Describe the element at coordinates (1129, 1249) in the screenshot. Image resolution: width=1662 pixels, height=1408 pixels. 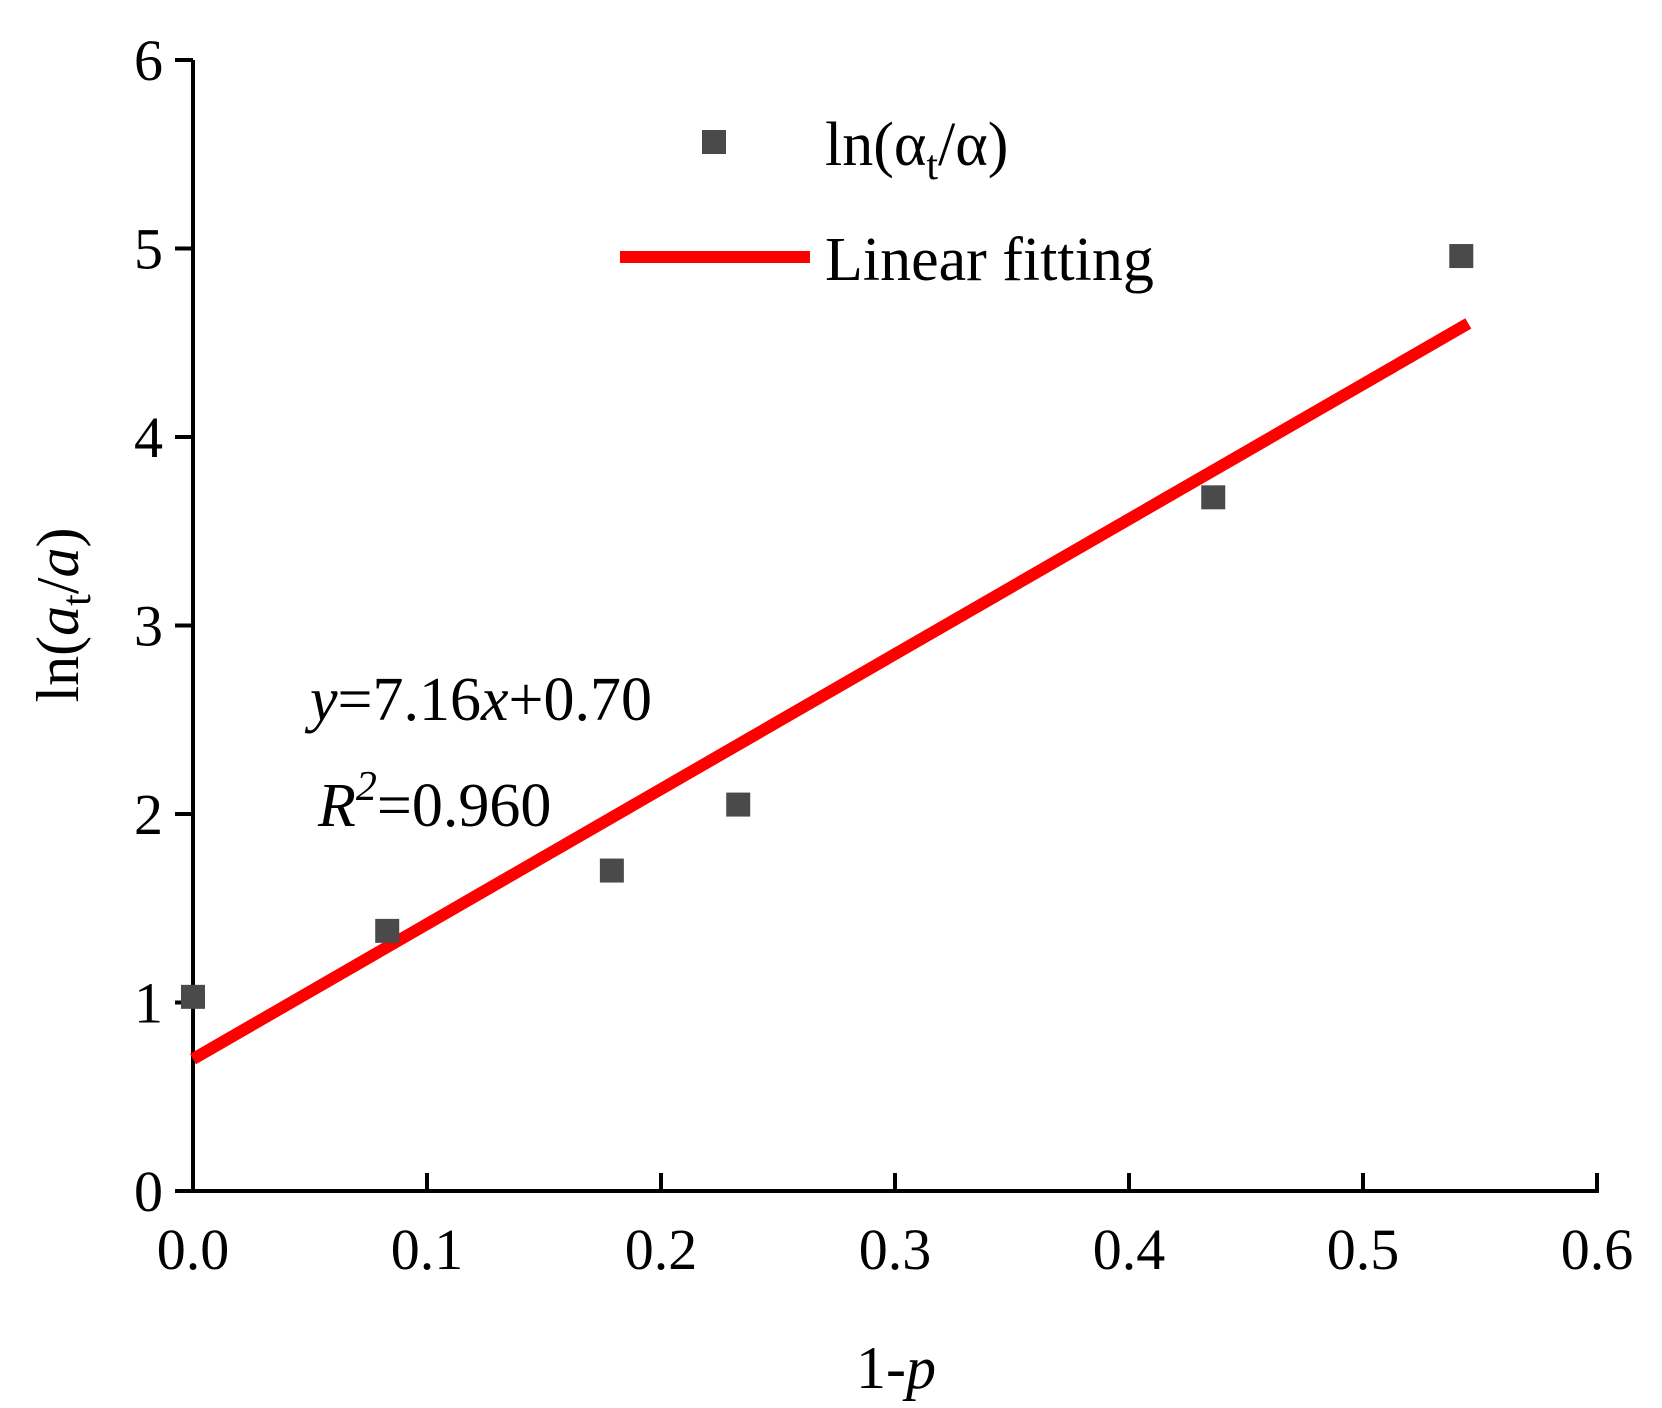
I see `x-tick-label: 0.4` at that location.